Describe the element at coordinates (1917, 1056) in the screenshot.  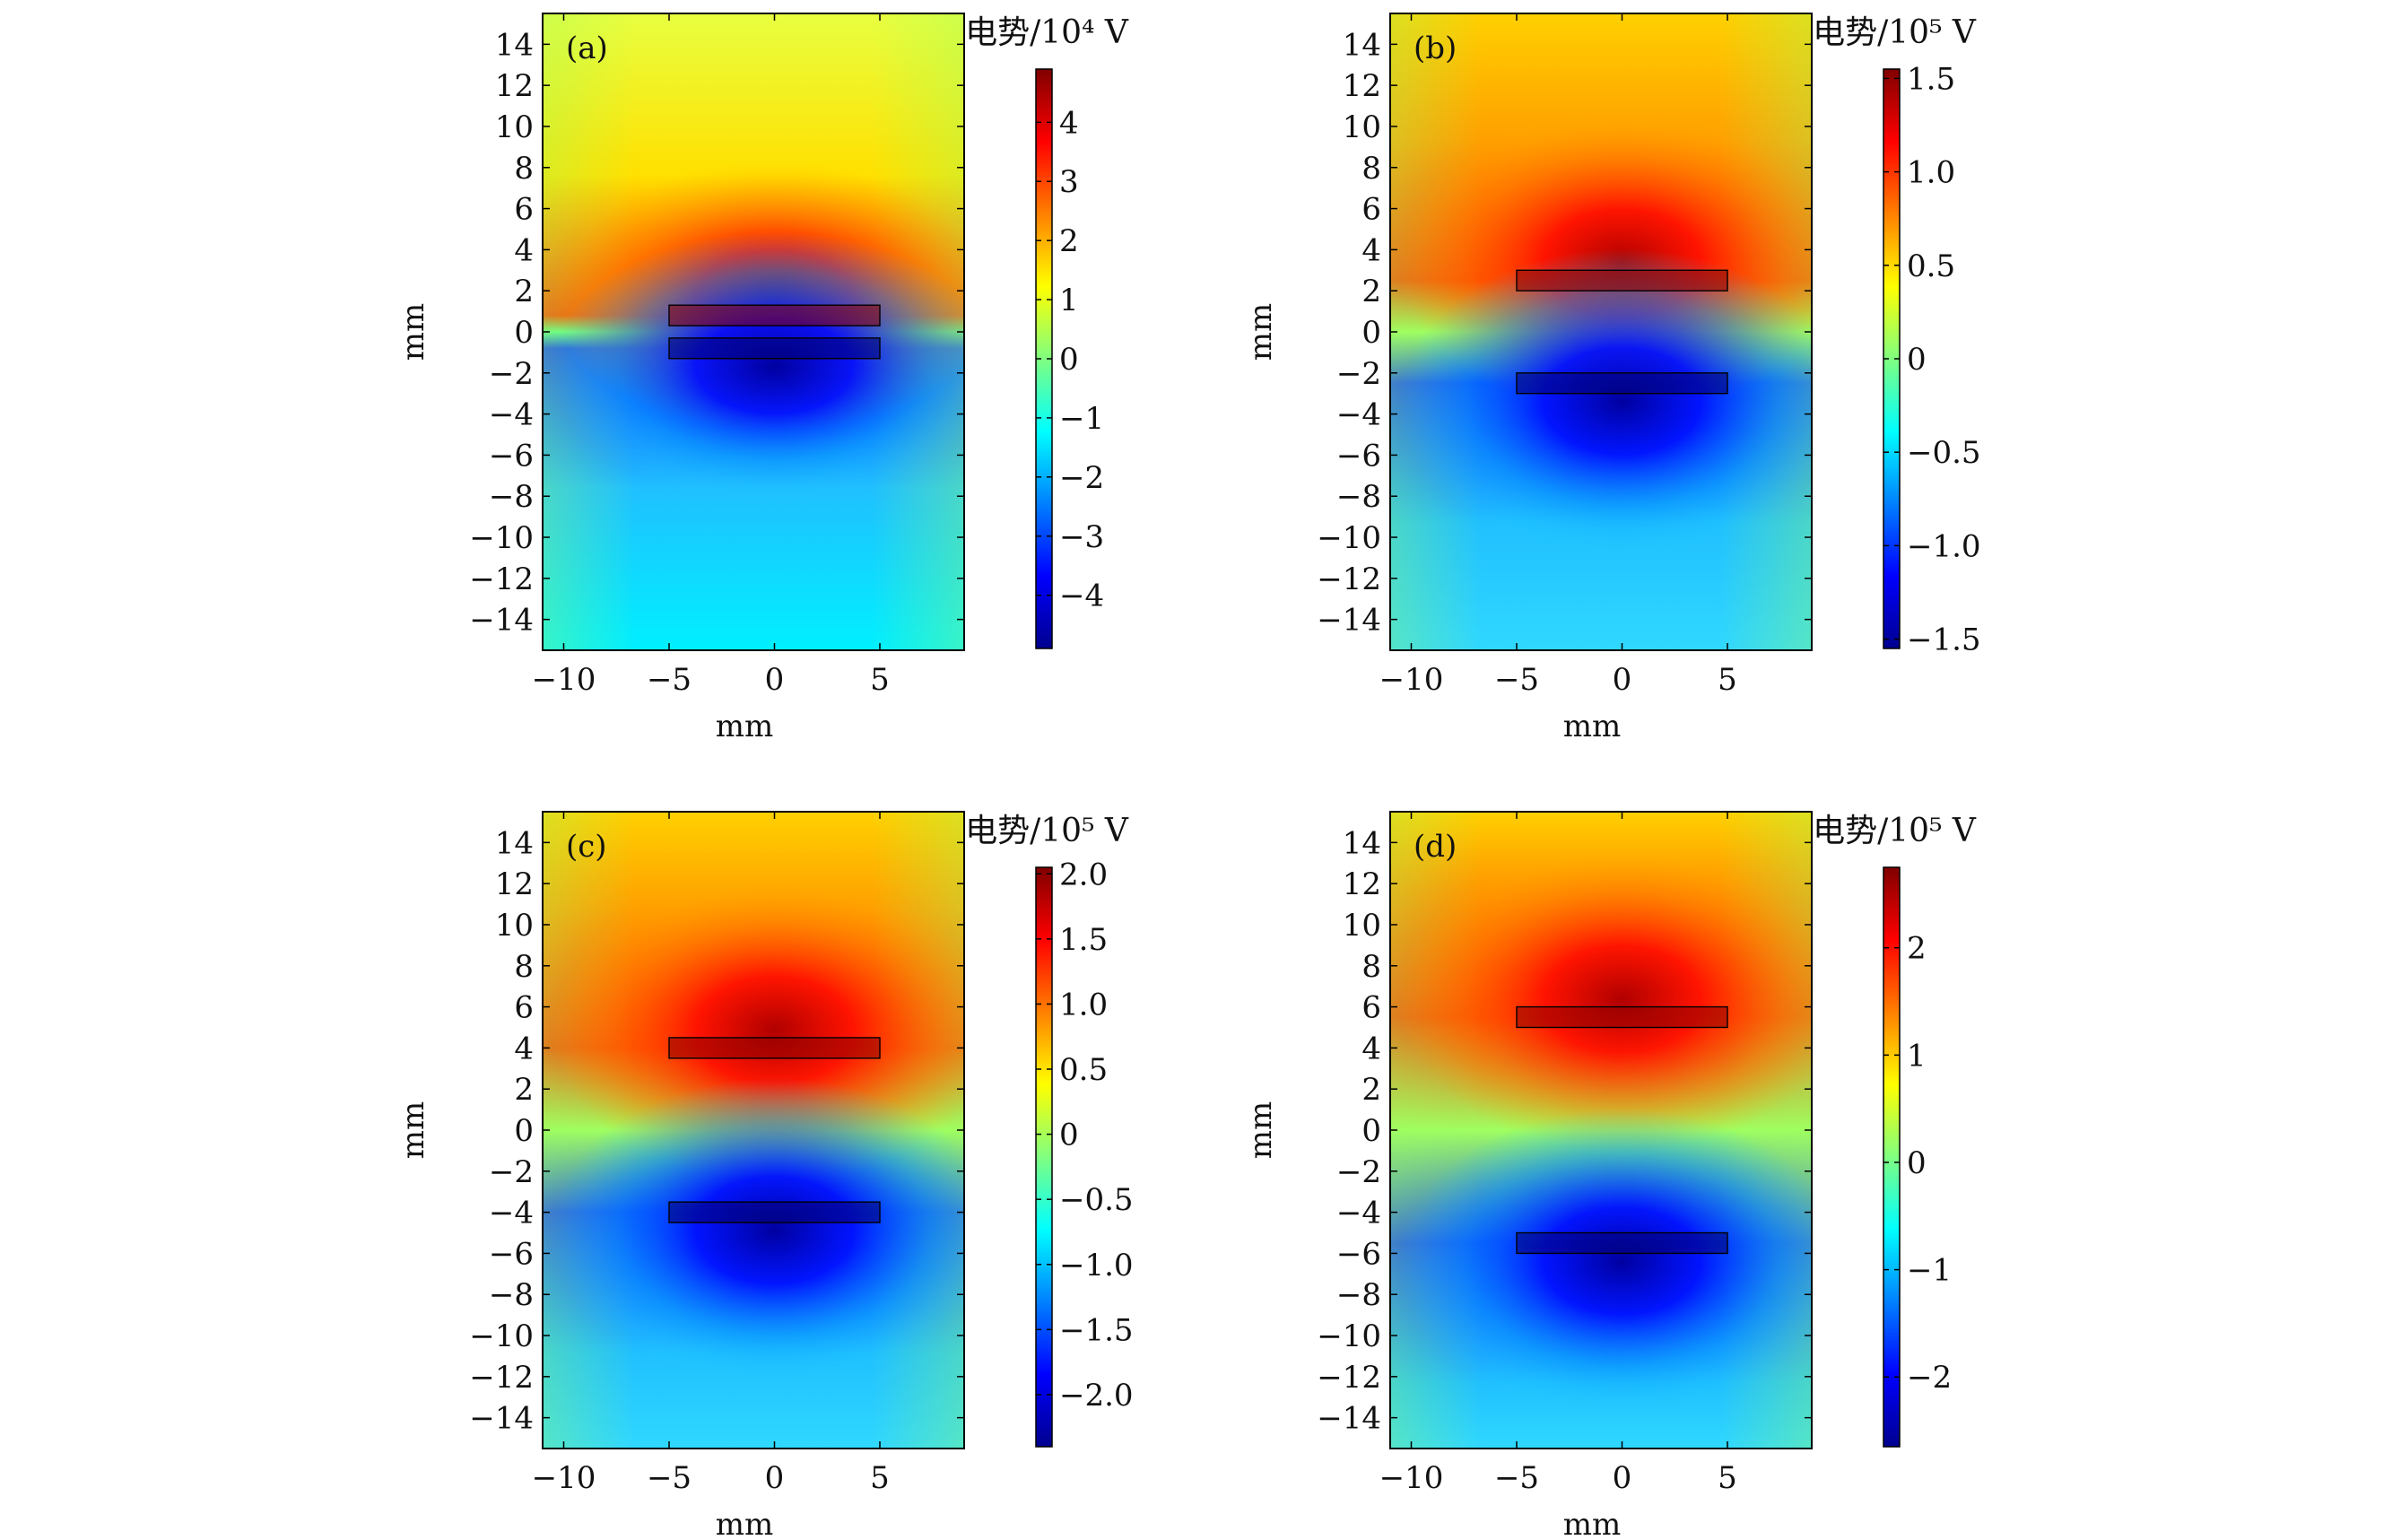
I see `colorbar-tick-label: 1` at that location.